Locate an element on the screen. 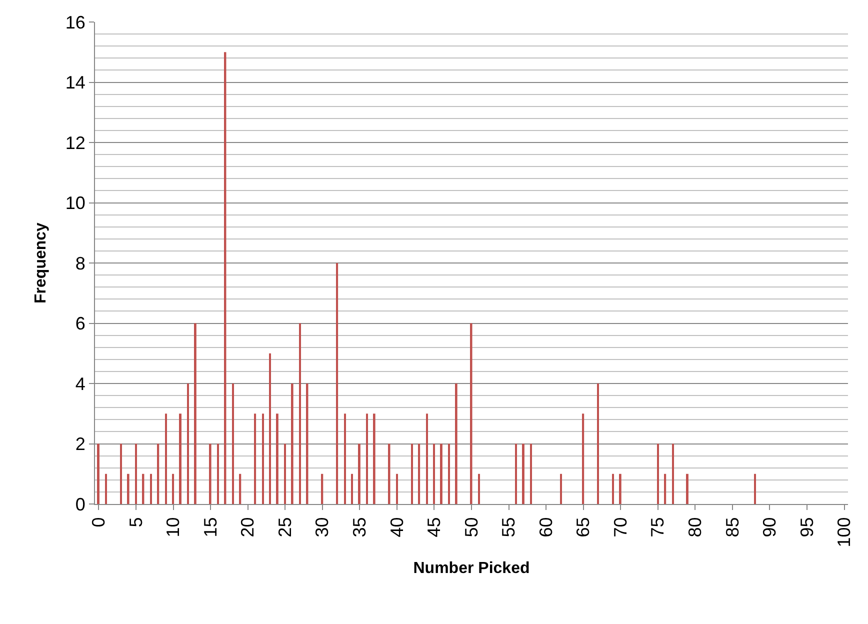  x-tick-label: 30 is located at coordinates (322, 527).